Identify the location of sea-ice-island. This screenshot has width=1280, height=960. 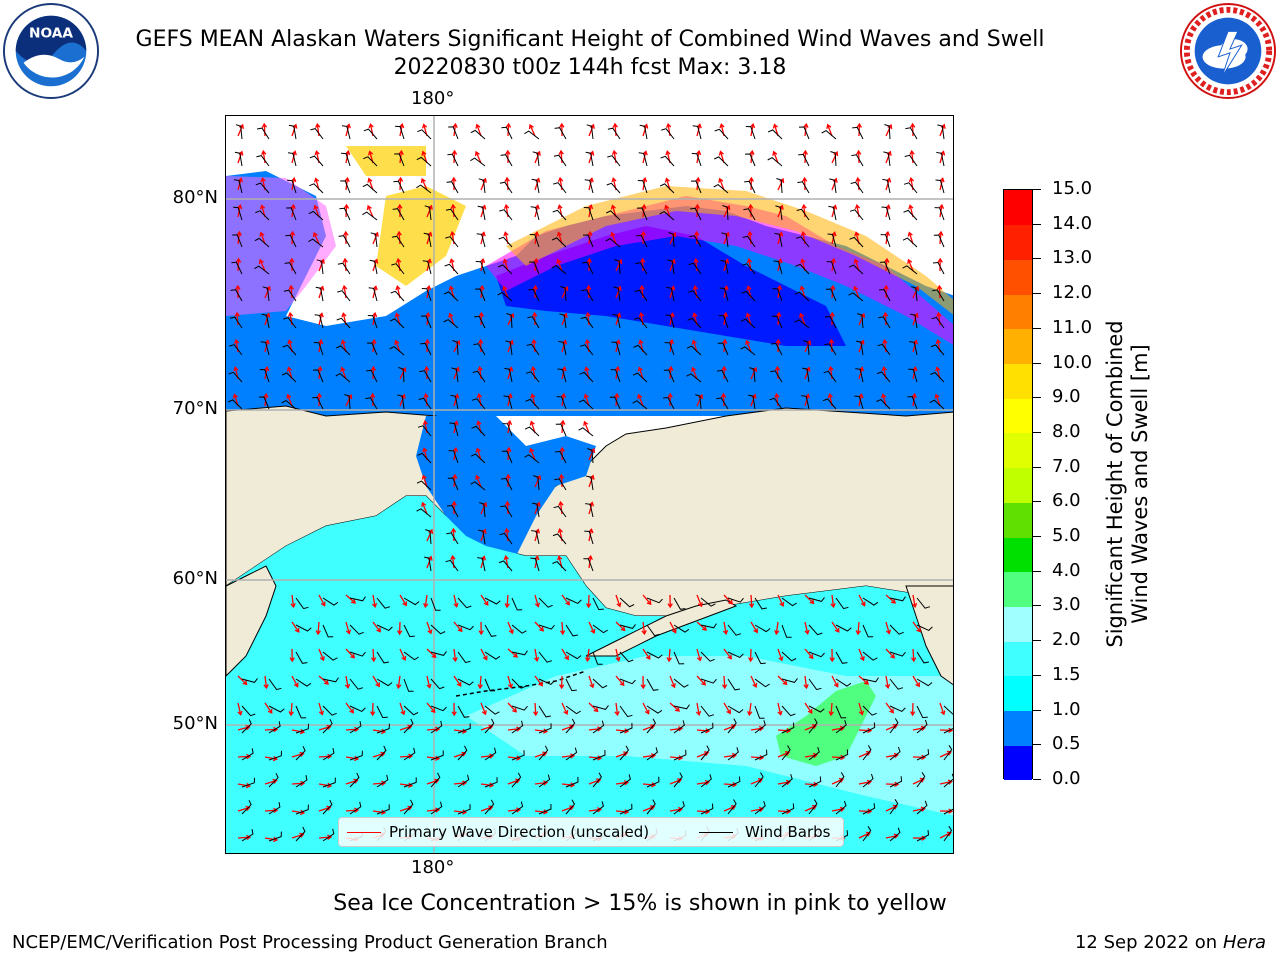
(386, 161).